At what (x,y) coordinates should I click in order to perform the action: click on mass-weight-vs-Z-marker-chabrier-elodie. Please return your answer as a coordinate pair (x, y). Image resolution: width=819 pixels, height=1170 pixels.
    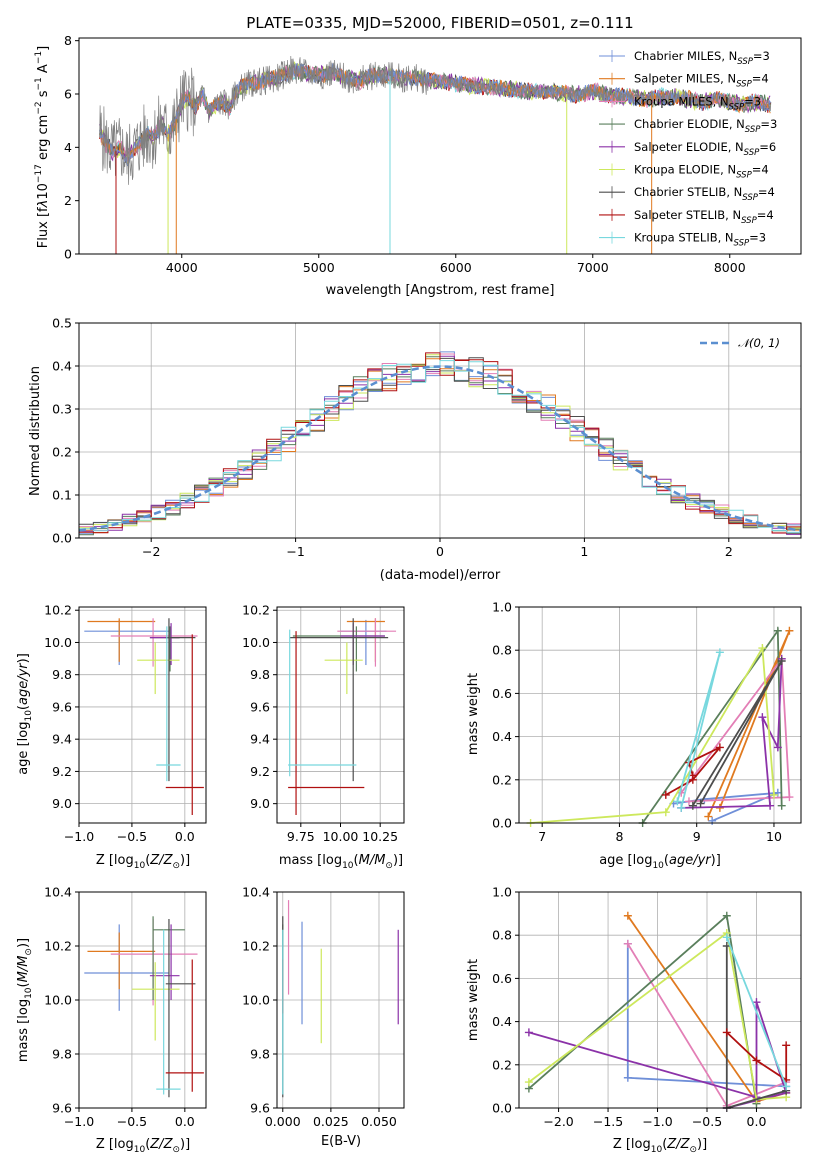
    Looking at the image, I should click on (726, 915).